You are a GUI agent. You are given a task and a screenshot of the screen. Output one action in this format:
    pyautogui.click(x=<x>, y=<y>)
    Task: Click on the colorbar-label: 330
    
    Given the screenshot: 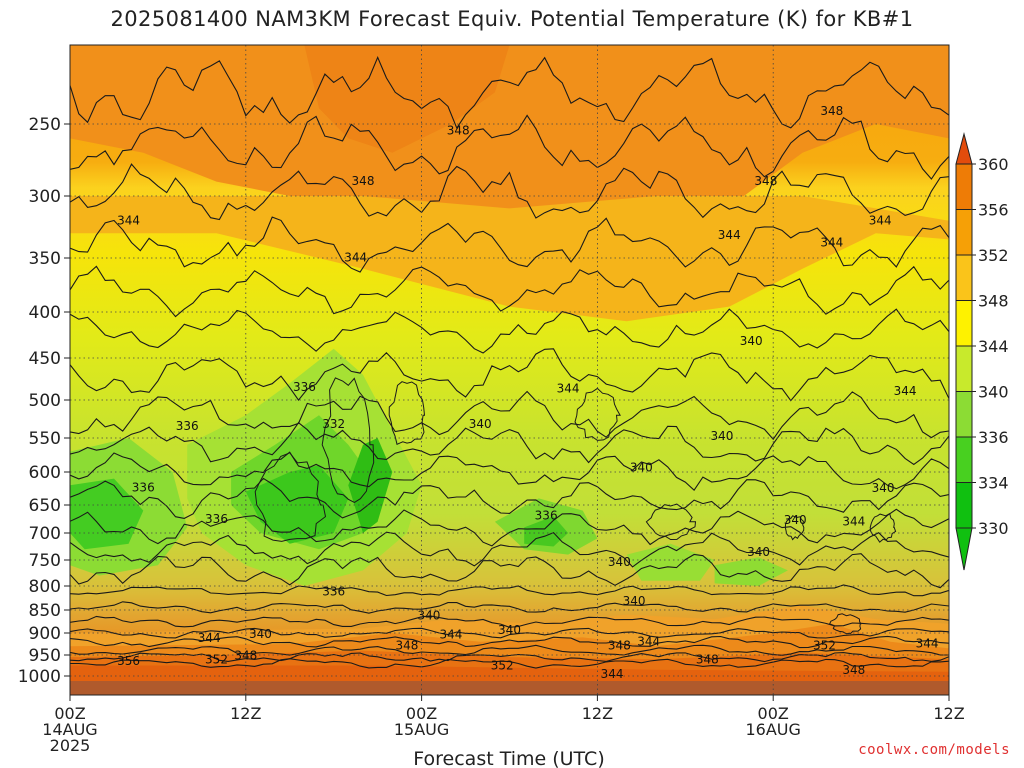 What is the action you would take?
    pyautogui.click(x=993, y=528)
    